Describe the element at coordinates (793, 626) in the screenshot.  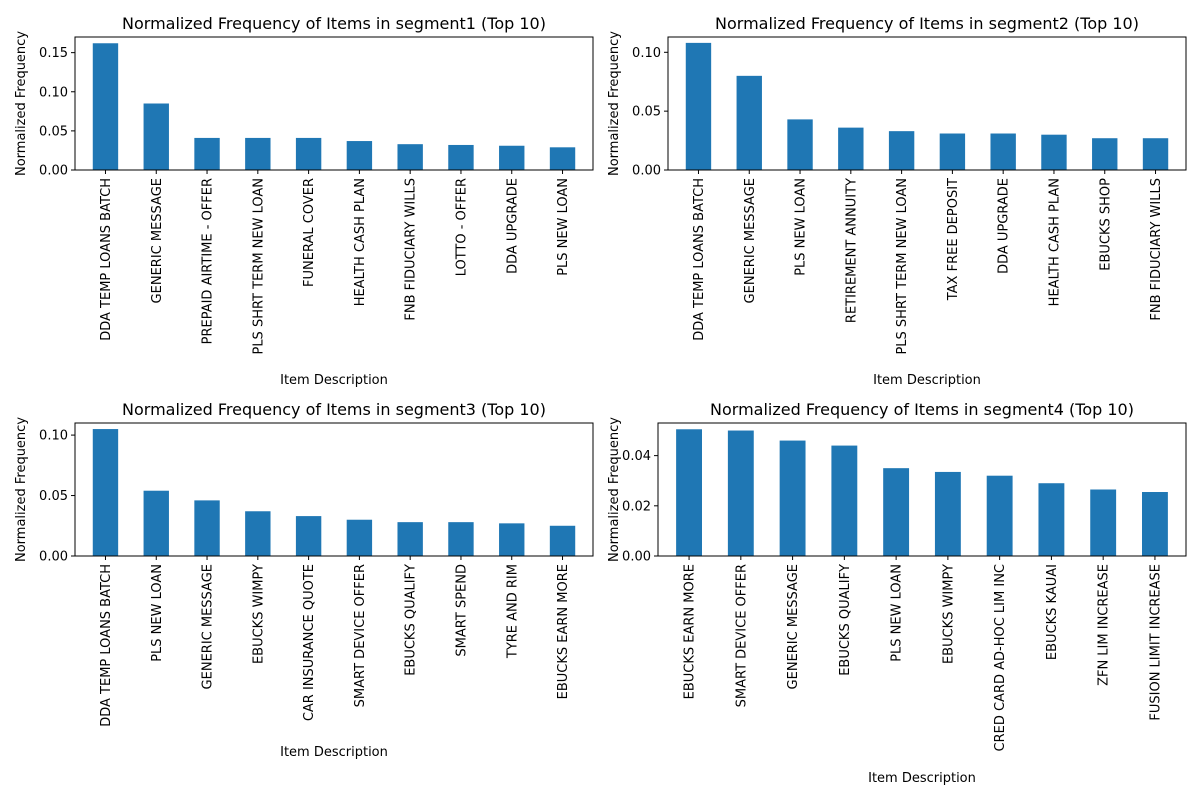
I see `x-tick-label-4-3: GENERIC MESSAGE` at that location.